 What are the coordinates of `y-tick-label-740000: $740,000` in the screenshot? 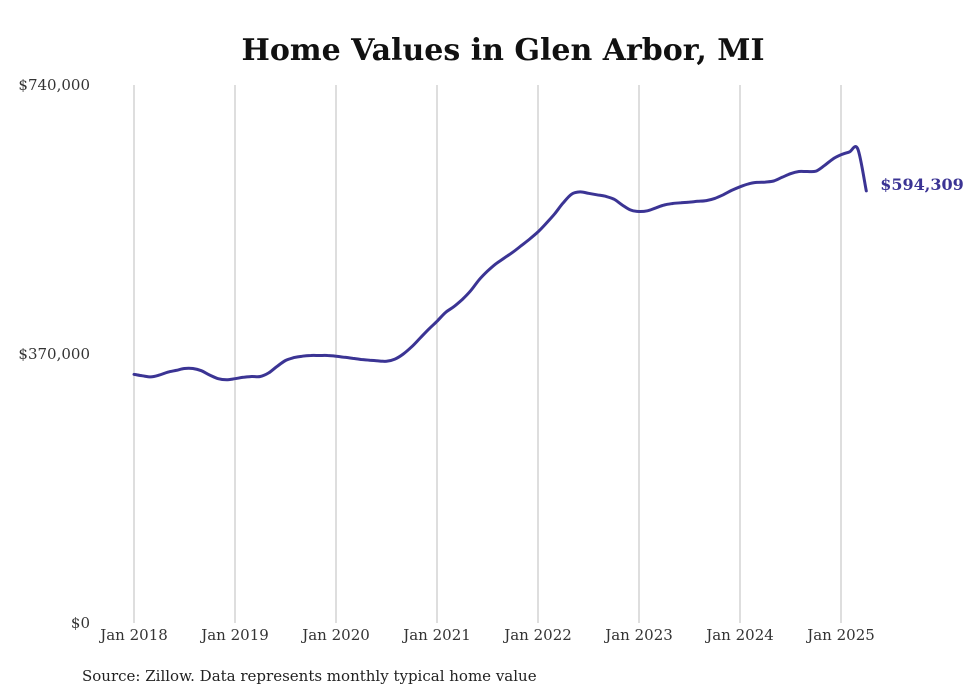 It's located at (54, 85).